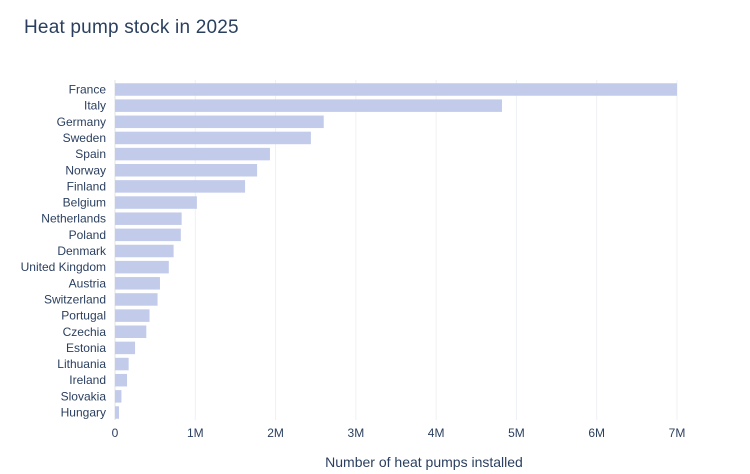  What do you see at coordinates (84, 138) in the screenshot?
I see `category-label: Sweden` at bounding box center [84, 138].